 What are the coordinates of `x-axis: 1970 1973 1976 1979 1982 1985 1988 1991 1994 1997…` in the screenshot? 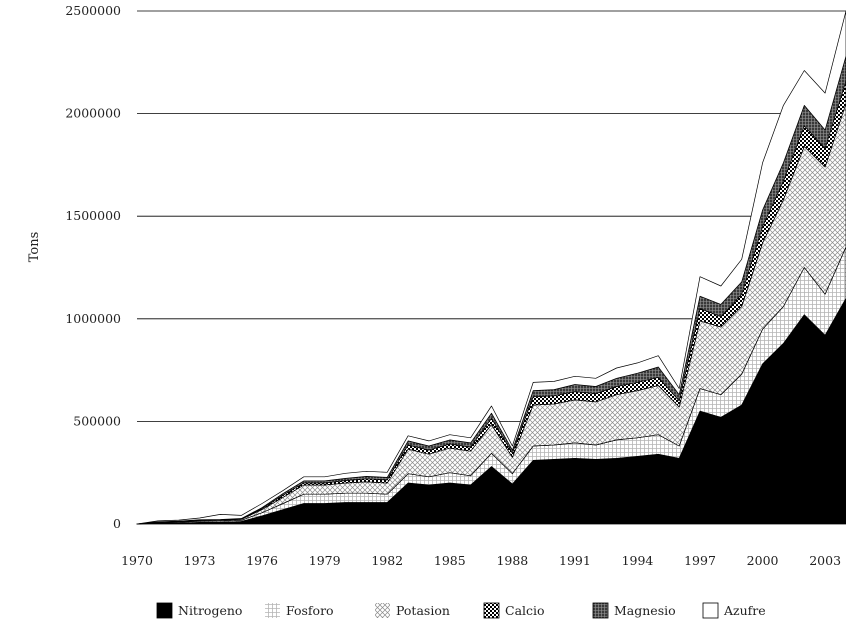 It's located at (481, 560).